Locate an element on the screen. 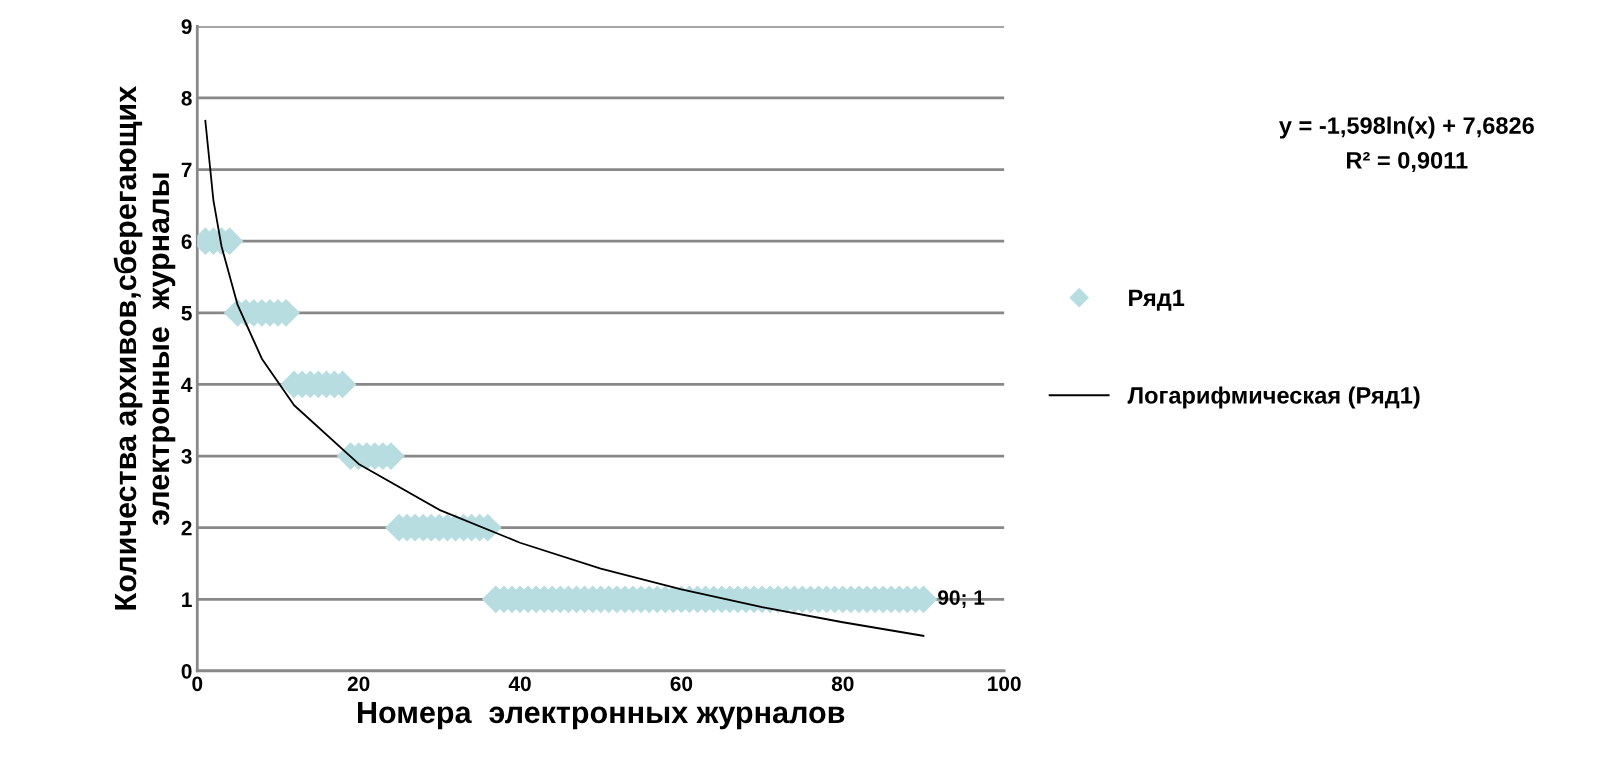 The width and height of the screenshot is (1617, 773). x-tick-label: 0 is located at coordinates (197, 684).